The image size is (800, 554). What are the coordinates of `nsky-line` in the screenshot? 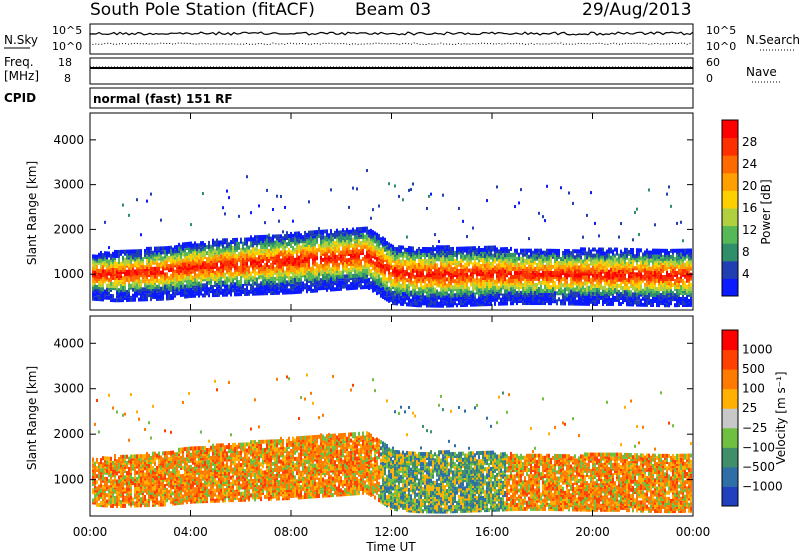 It's located at (391, 33).